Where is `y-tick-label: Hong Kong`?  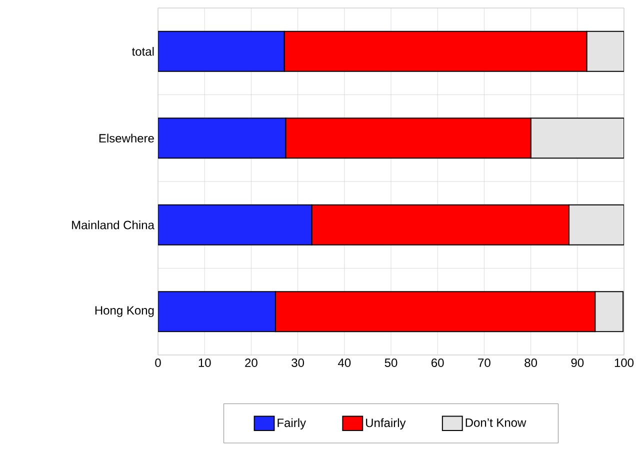 y-tick-label: Hong Kong is located at coordinates (124, 311).